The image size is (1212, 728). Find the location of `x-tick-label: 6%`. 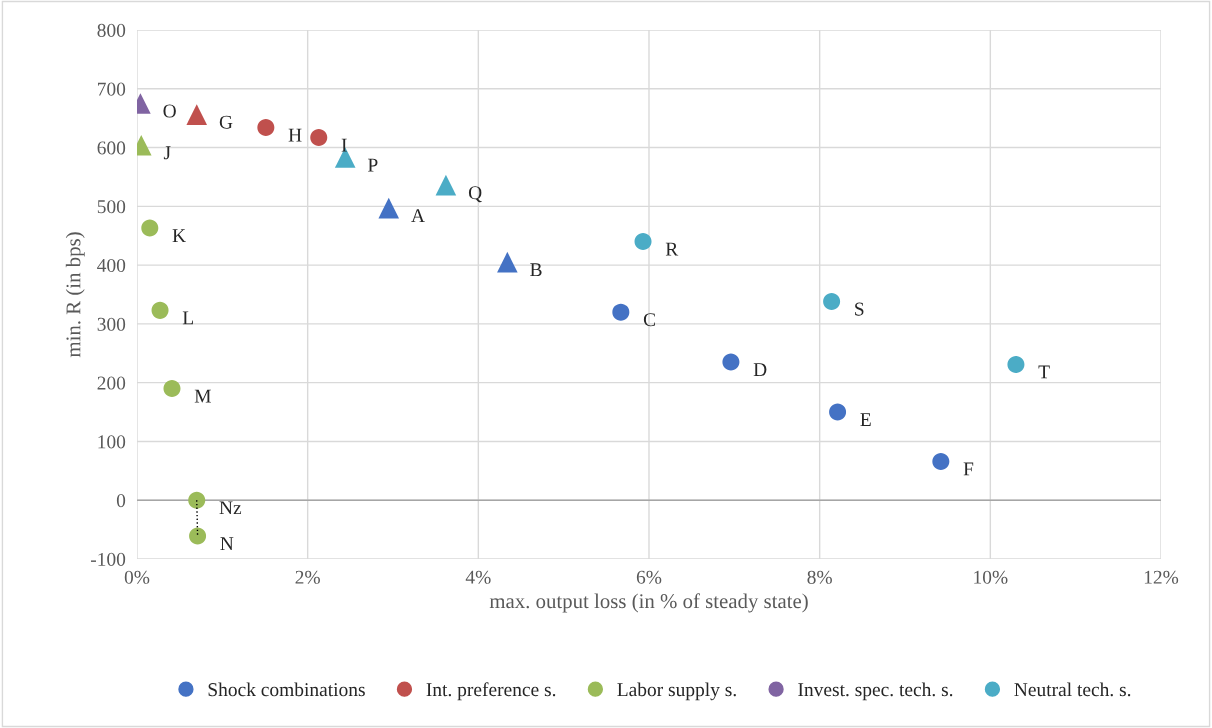

x-tick-label: 6% is located at coordinates (649, 577).